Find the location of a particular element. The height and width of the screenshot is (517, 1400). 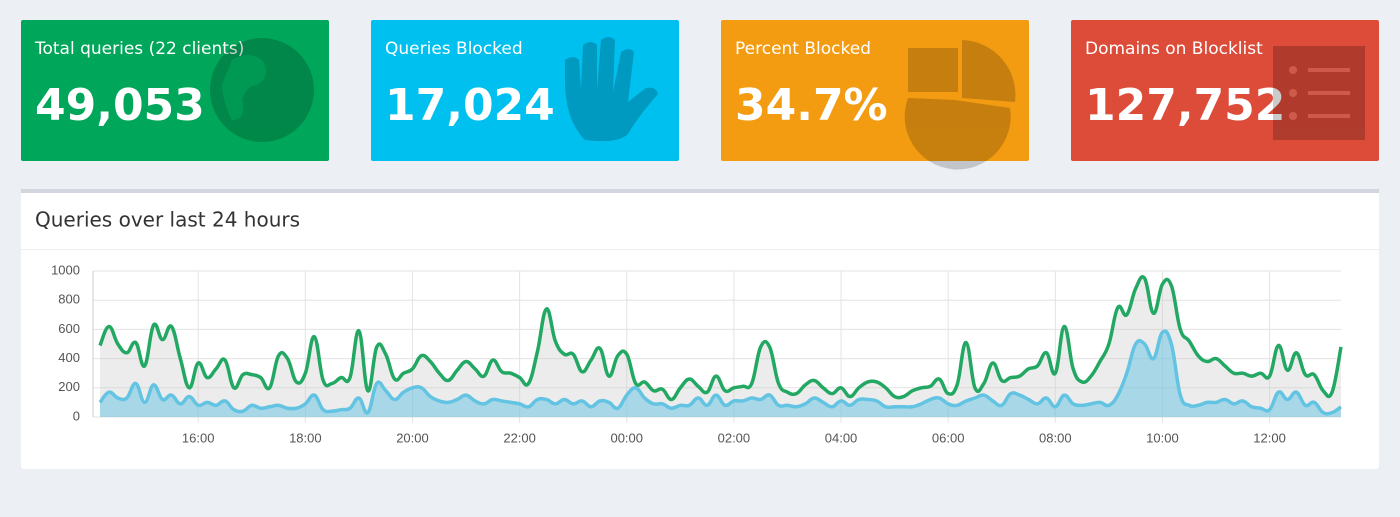

panel-title: Queries over last 24 hours is located at coordinates (167, 220).